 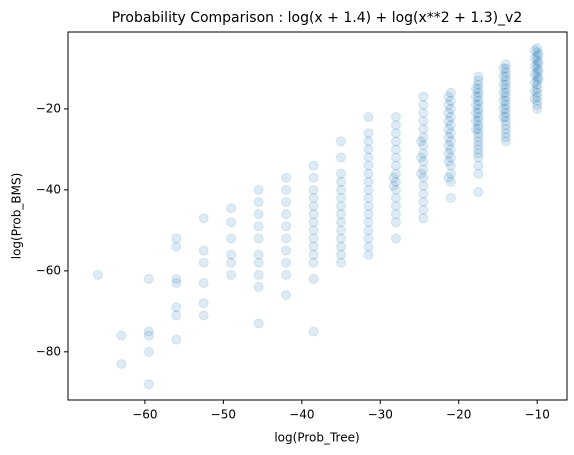 What do you see at coordinates (316, 438) in the screenshot?
I see `x-axis-label: log(Prob_Tree)` at bounding box center [316, 438].